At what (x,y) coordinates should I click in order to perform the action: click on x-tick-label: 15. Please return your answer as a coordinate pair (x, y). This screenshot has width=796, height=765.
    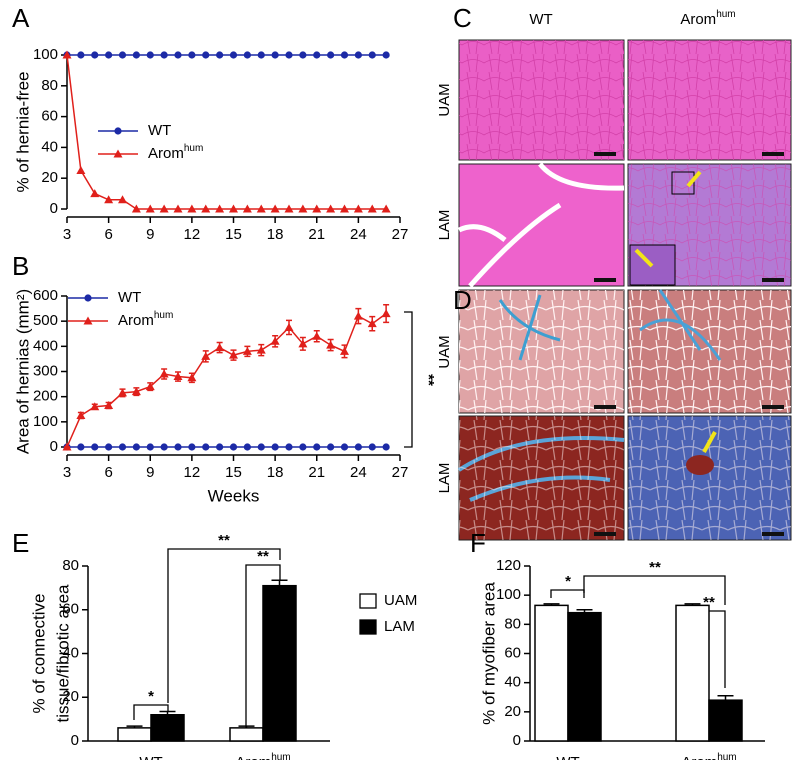
    Looking at the image, I should click on (233, 234).